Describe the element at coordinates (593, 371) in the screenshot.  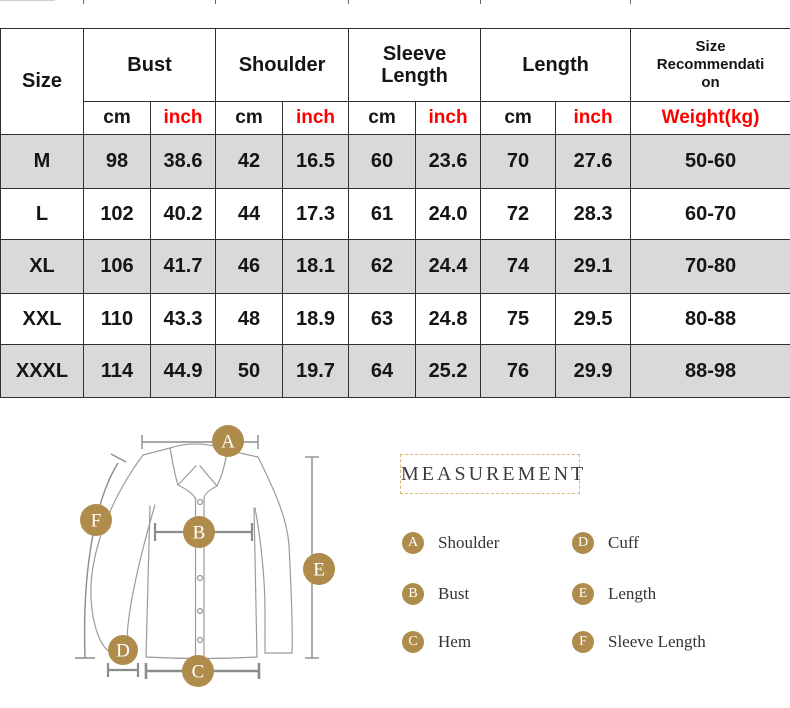
I see `length-inch-cell: 29.9` at that location.